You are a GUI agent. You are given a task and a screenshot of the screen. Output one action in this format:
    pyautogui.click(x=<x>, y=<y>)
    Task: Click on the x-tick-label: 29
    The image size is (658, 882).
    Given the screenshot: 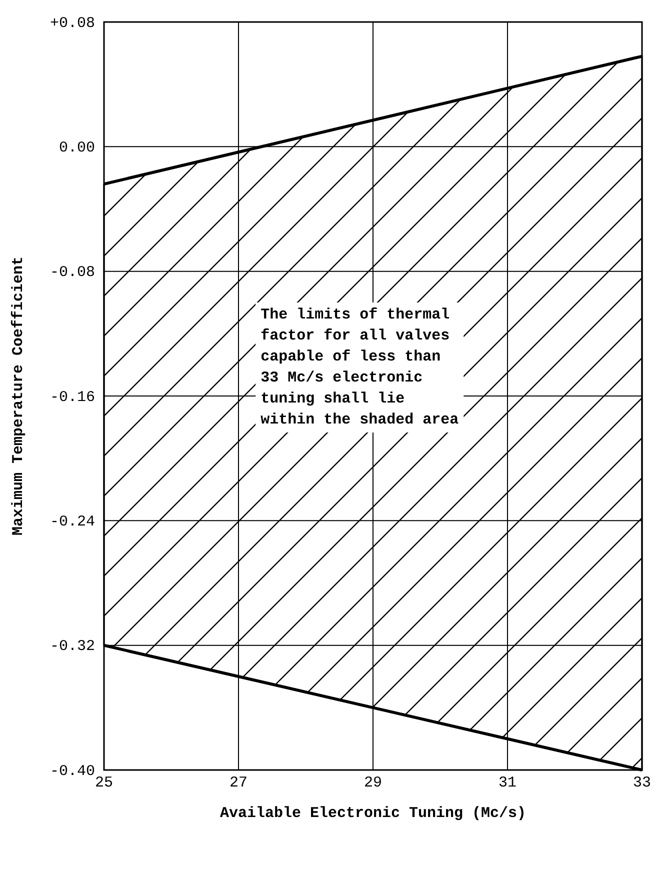 What is the action you would take?
    pyautogui.click(x=373, y=783)
    